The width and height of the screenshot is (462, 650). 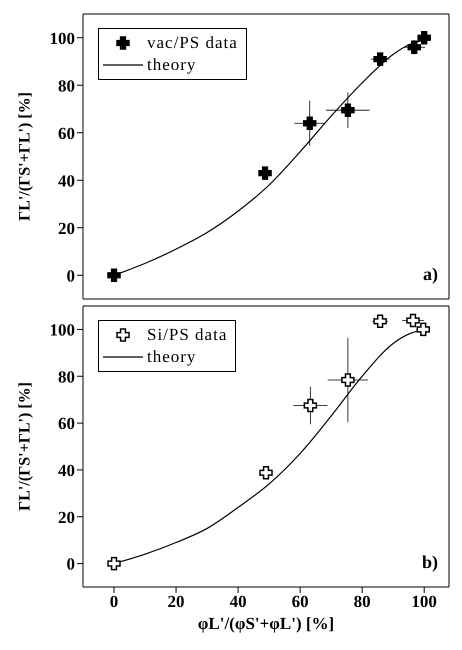 I want to click on x-tick-label: 20, so click(x=176, y=602).